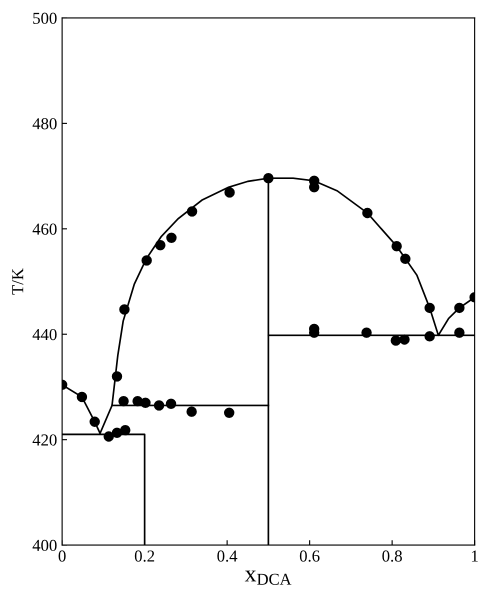 Image resolution: width=497 pixels, height=599 pixels. Describe the element at coordinates (45, 18) in the screenshot. I see `y-tick-label: 500` at that location.